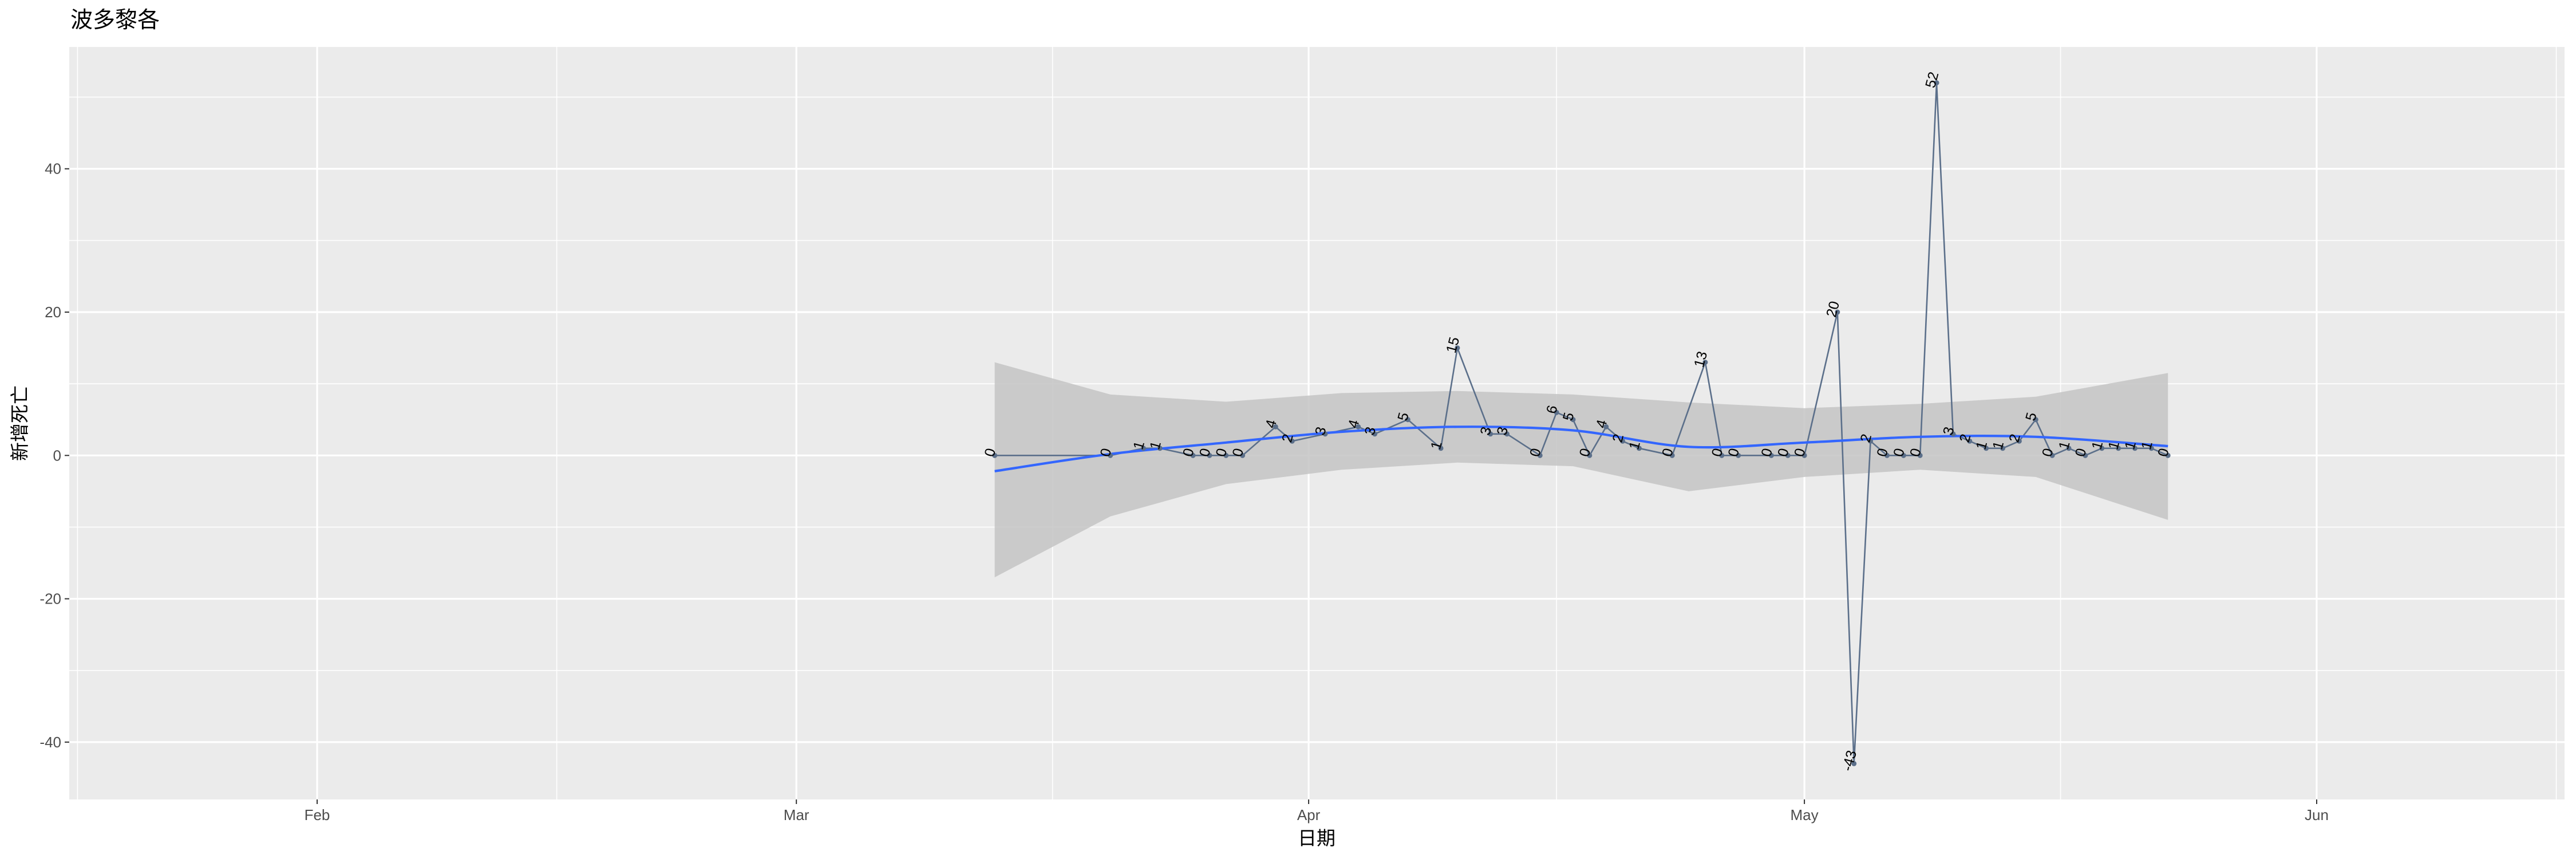  I want to click on x-axis-title: 日期, so click(1317, 838).